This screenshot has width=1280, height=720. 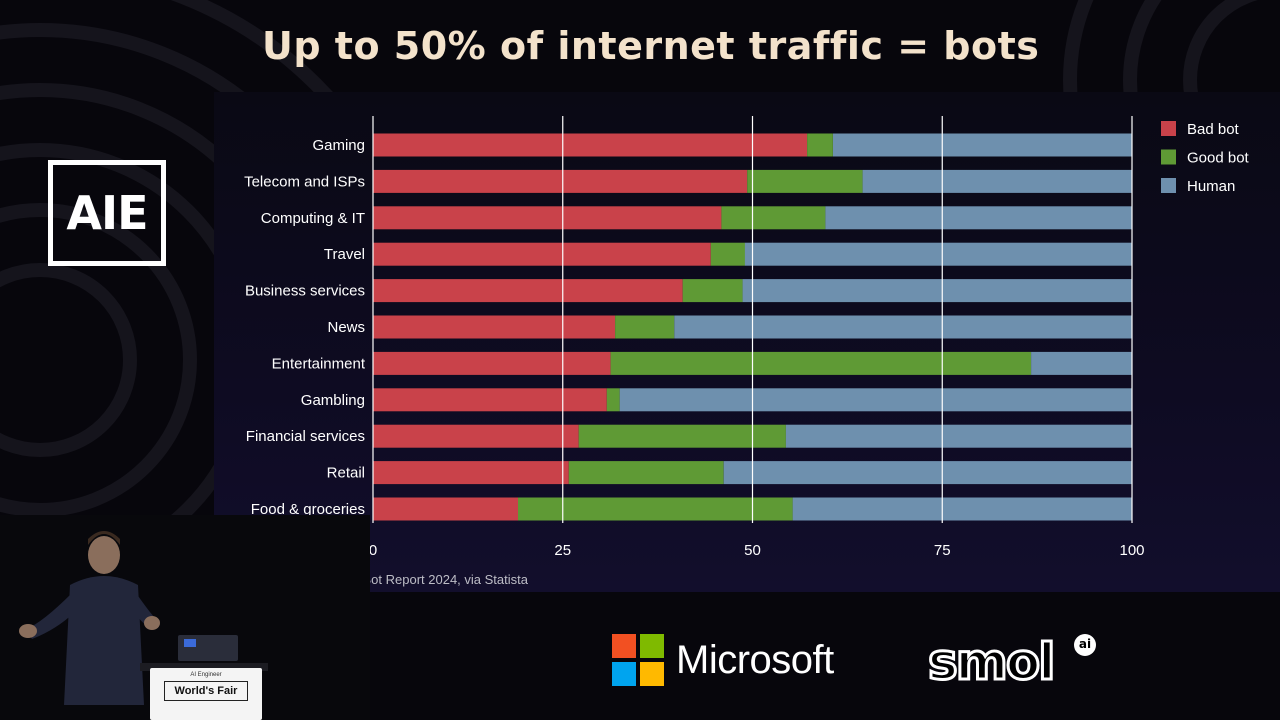 What do you see at coordinates (651, 46) in the screenshot?
I see `slide-title: Up to 50% of internet traffic = bots` at bounding box center [651, 46].